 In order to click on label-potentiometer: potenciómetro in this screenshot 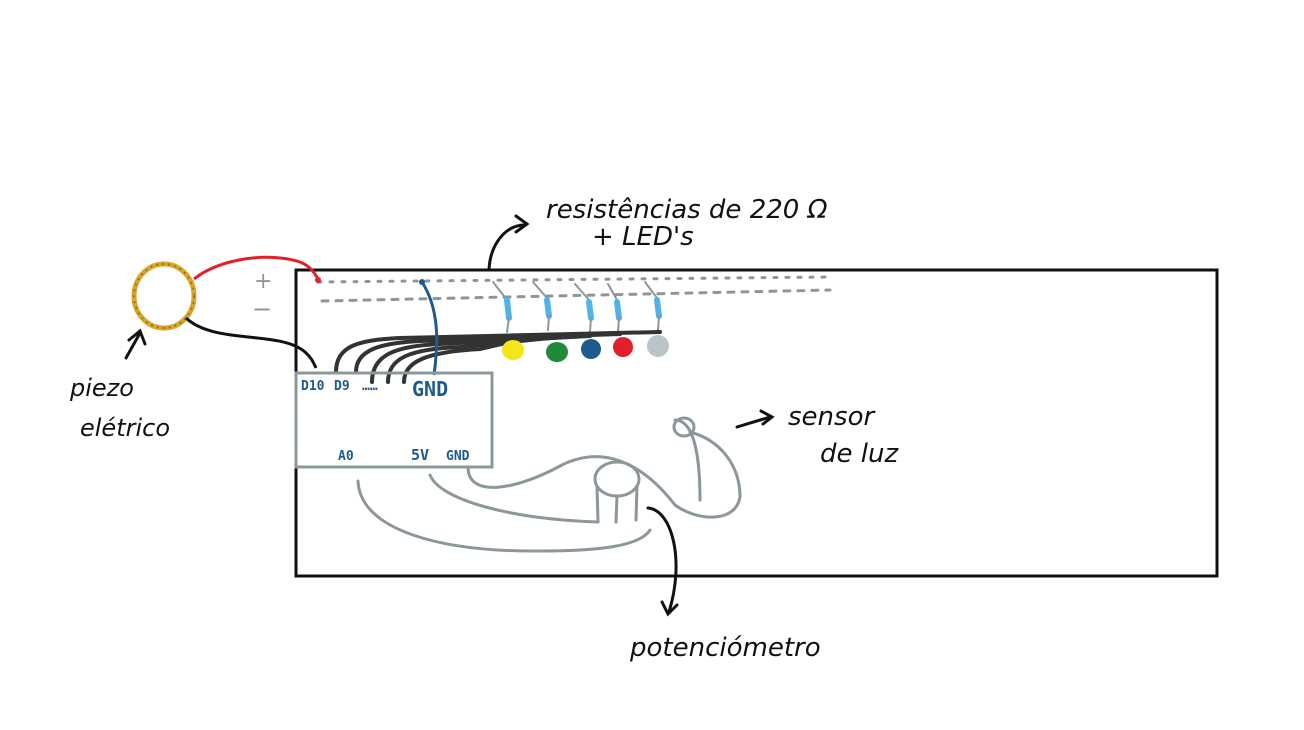, I will do `click(725, 648)`.